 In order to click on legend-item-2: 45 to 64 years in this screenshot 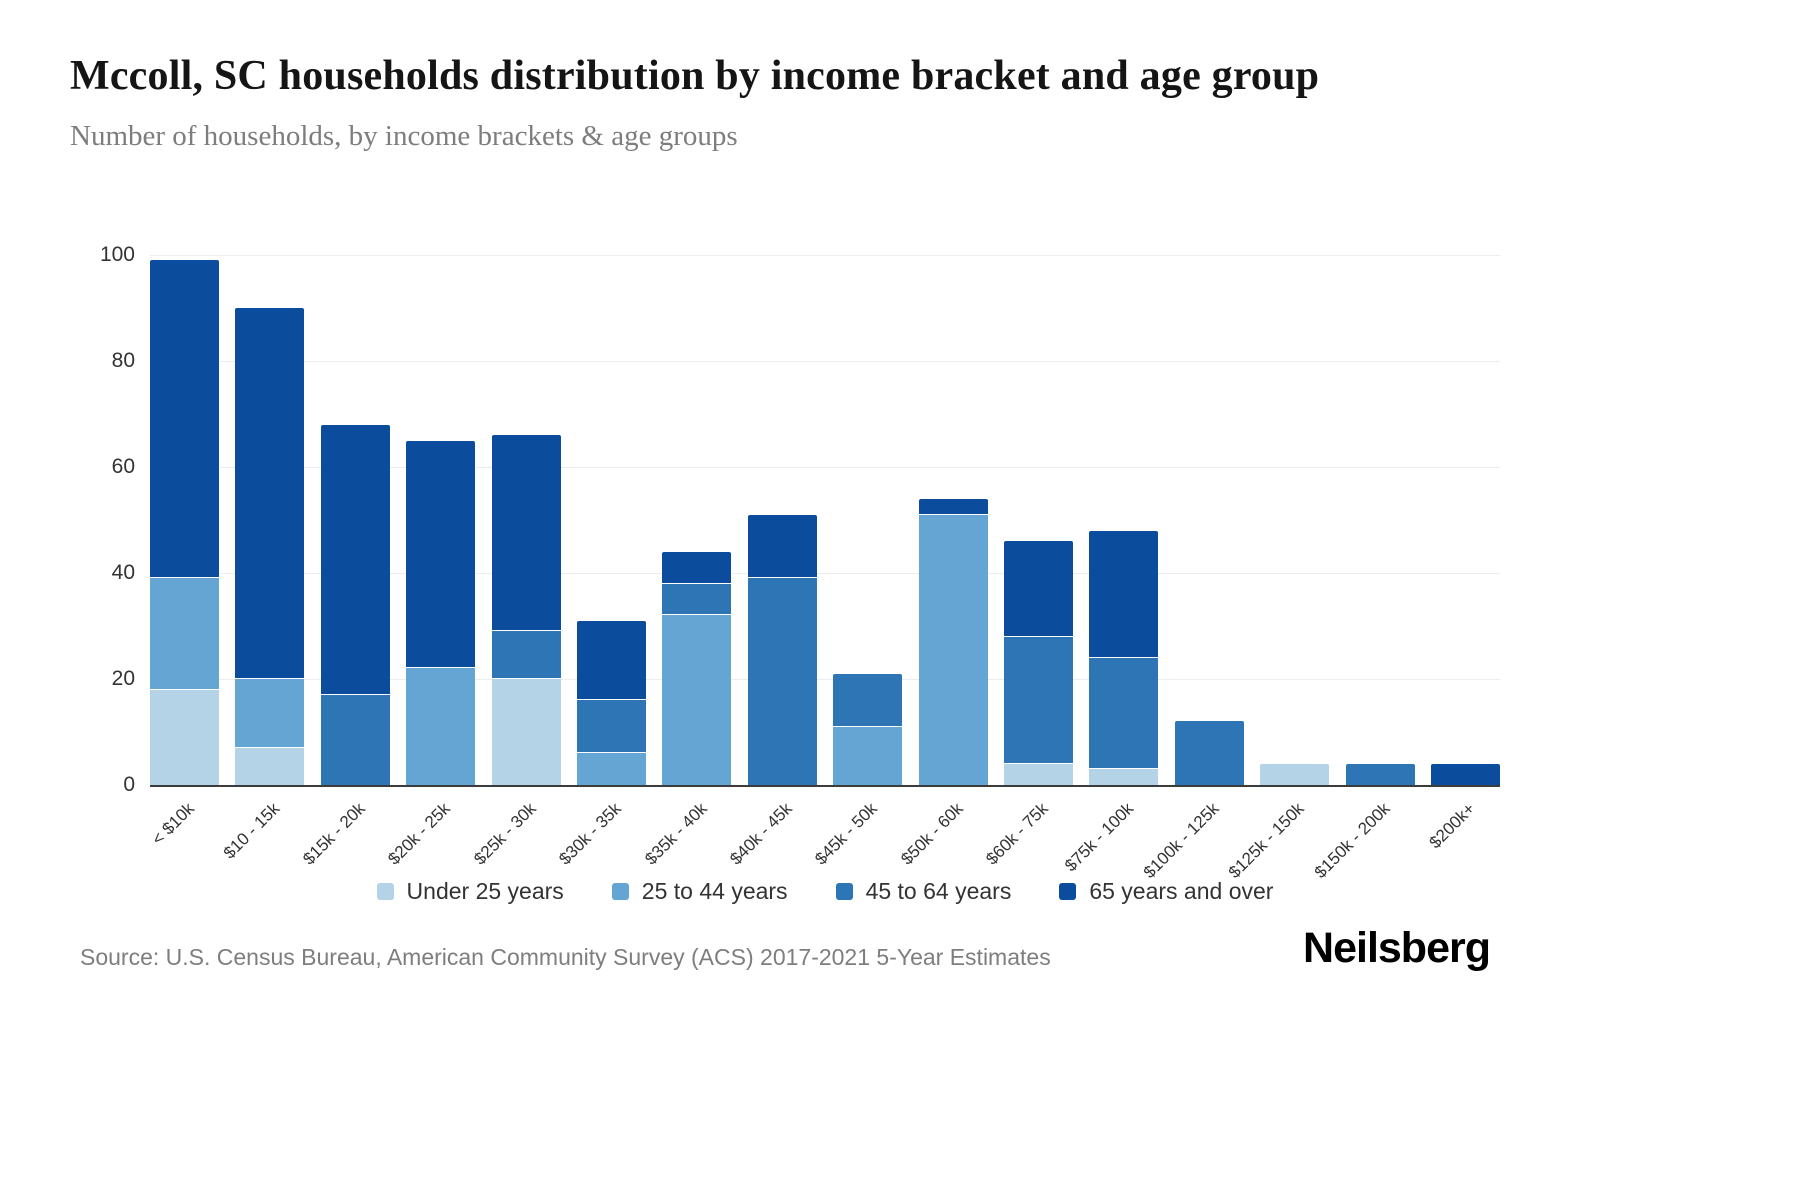, I will do `click(923, 891)`.